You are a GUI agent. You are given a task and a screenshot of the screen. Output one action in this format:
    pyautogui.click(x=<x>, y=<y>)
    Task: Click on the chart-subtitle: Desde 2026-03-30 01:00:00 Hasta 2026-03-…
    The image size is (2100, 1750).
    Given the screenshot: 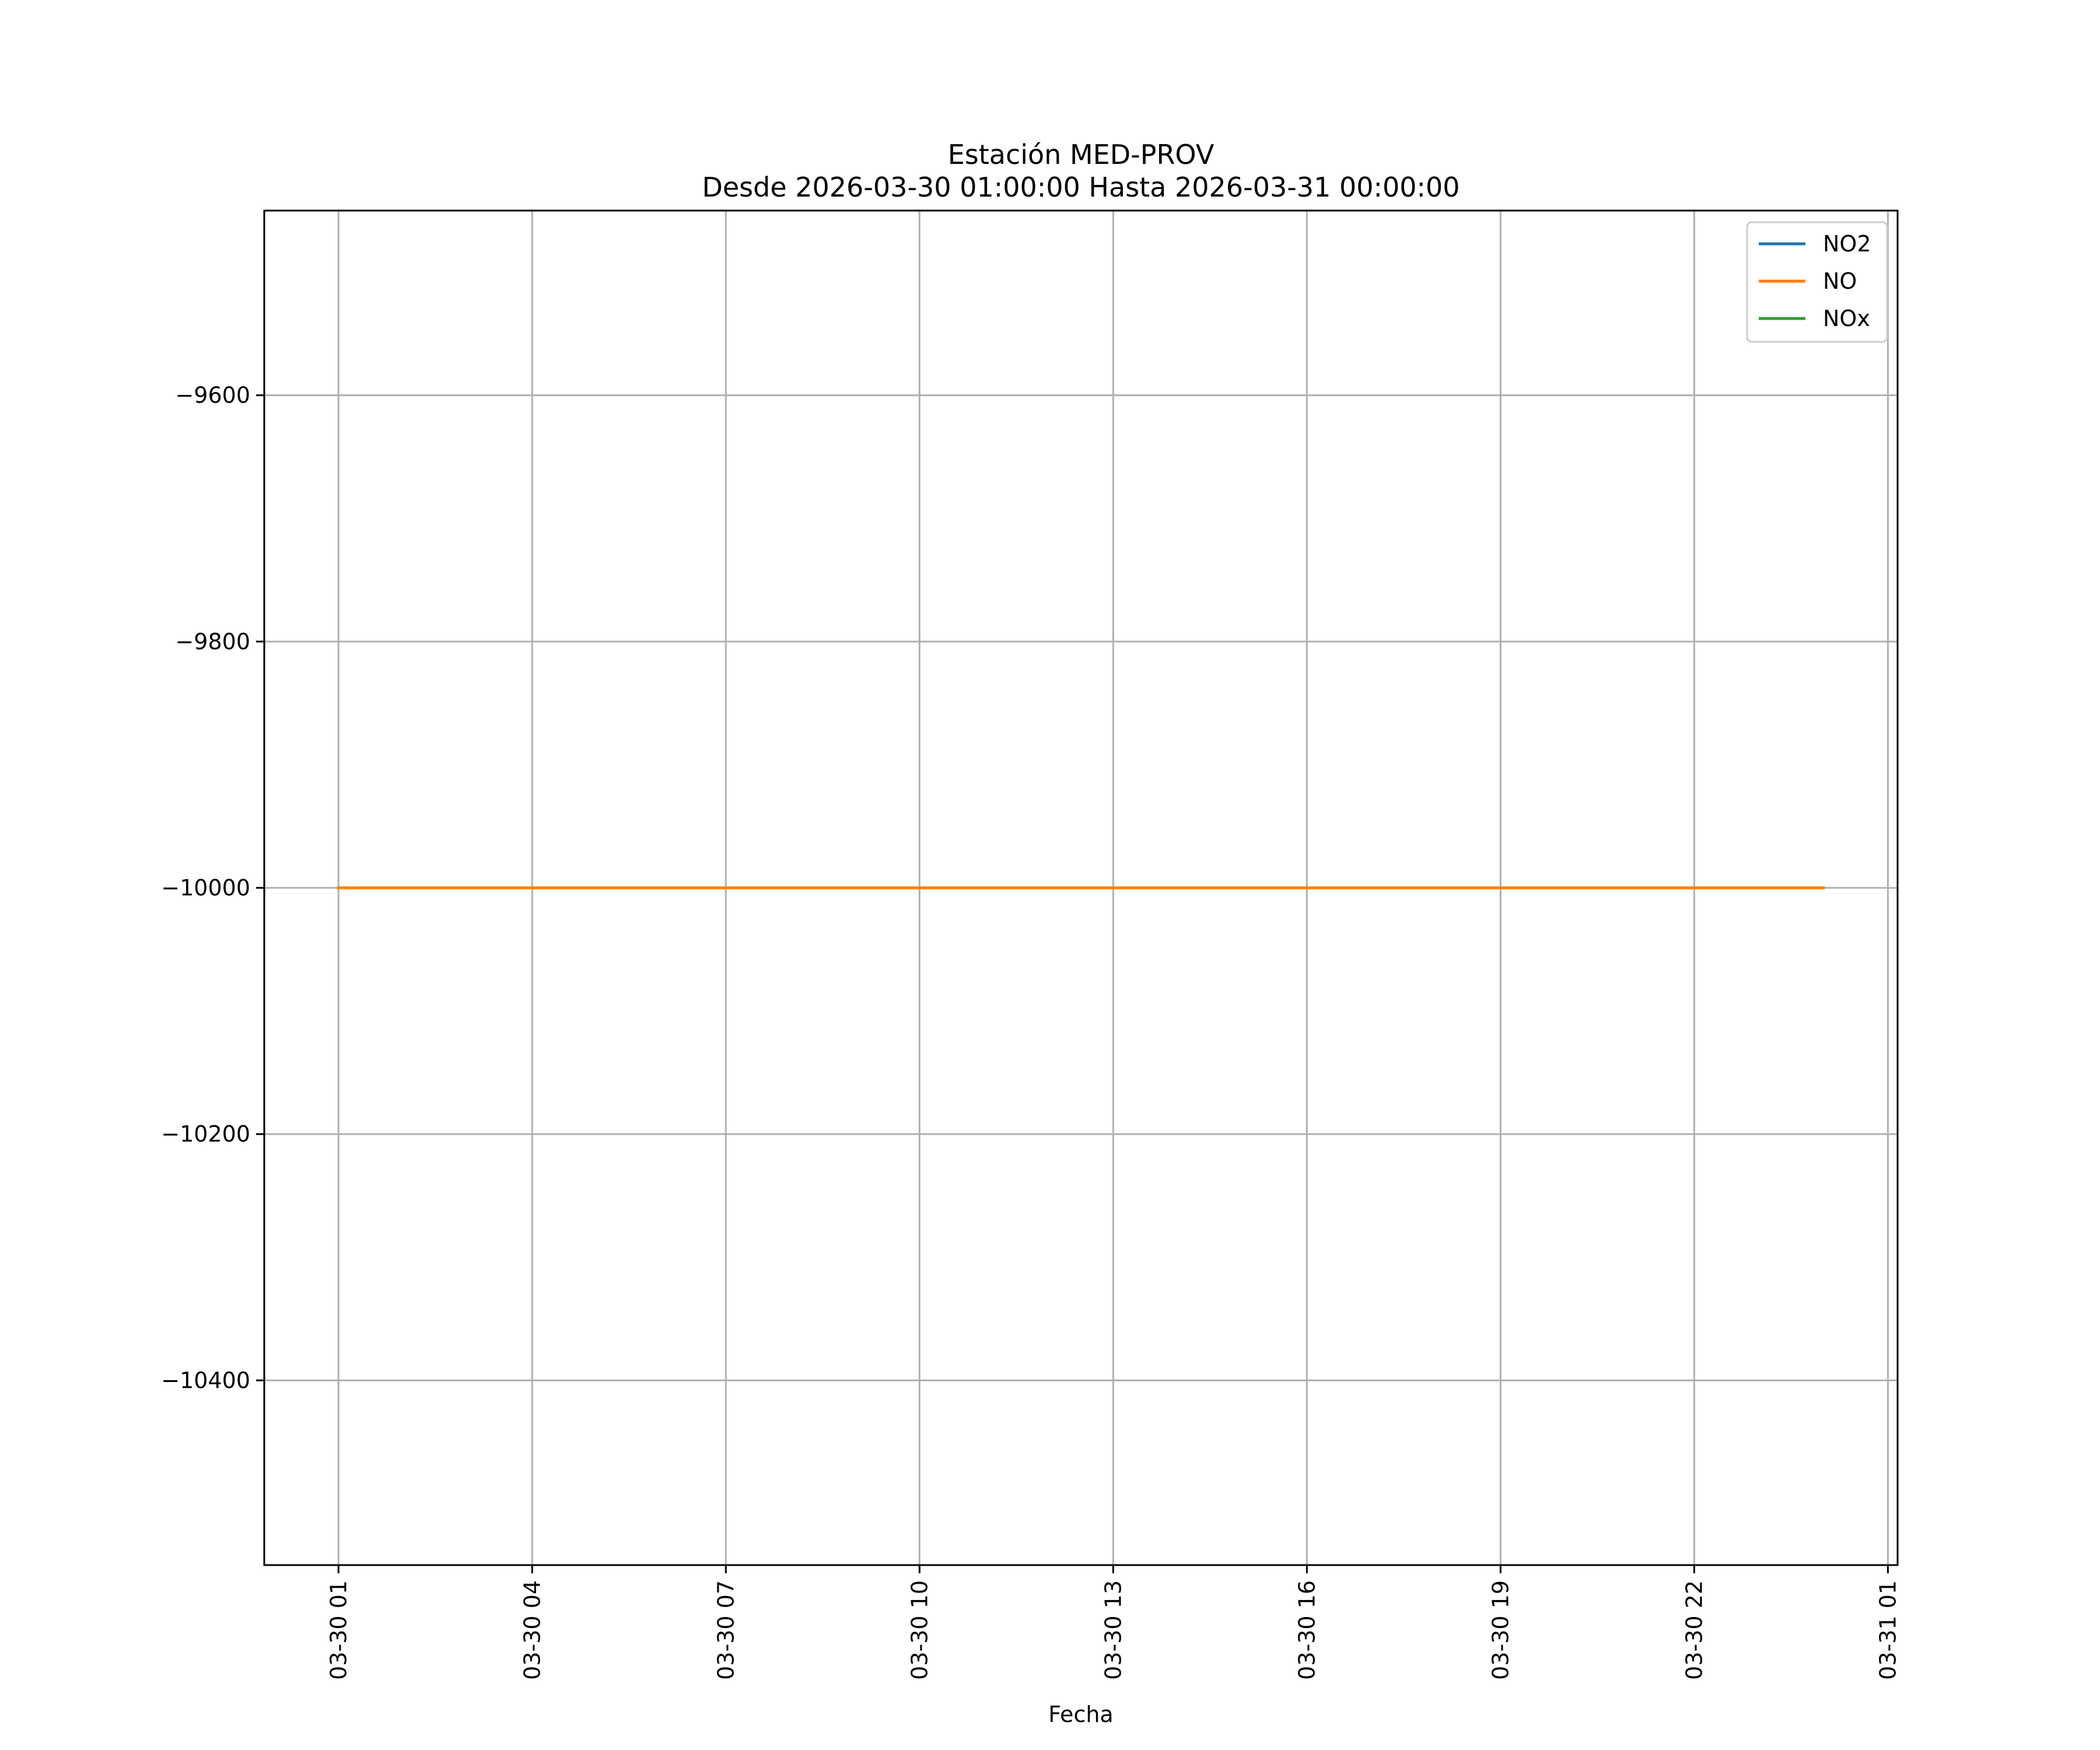 What is the action you would take?
    pyautogui.click(x=1081, y=187)
    